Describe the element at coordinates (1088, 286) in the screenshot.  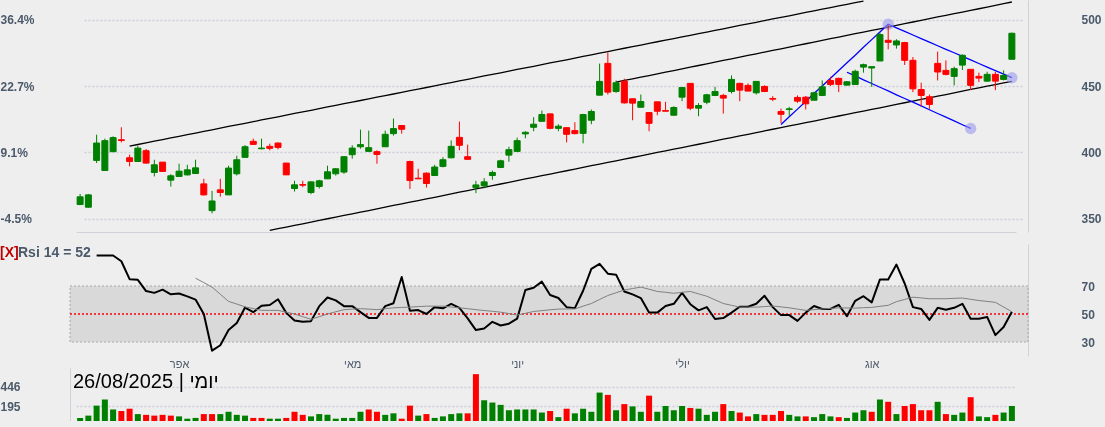
I see `y-tick-label: 70` at that location.